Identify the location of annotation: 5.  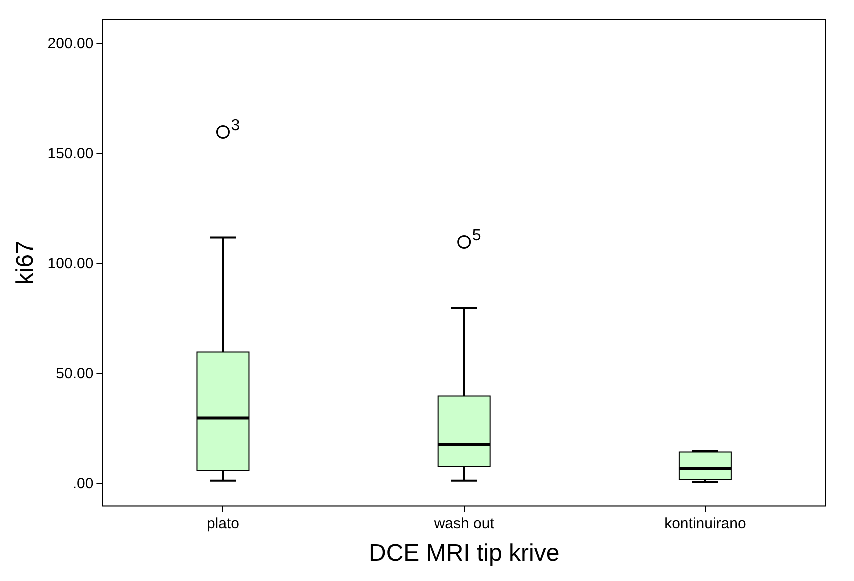
(477, 236).